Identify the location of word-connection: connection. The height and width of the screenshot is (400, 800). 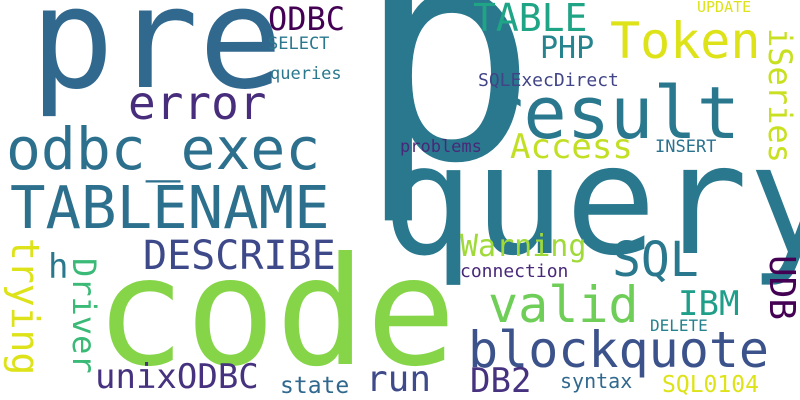
(514, 271).